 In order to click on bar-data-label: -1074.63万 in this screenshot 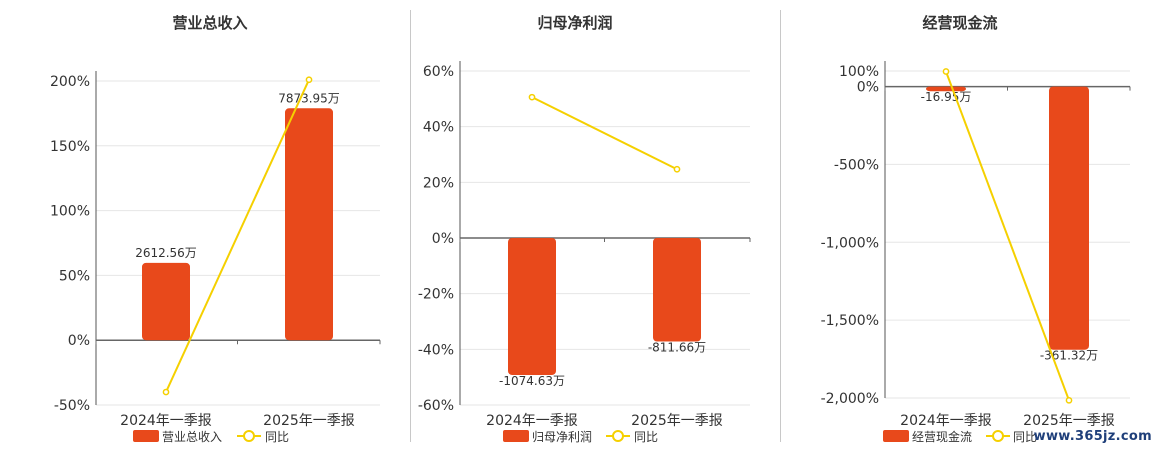, I will do `click(532, 381)`.